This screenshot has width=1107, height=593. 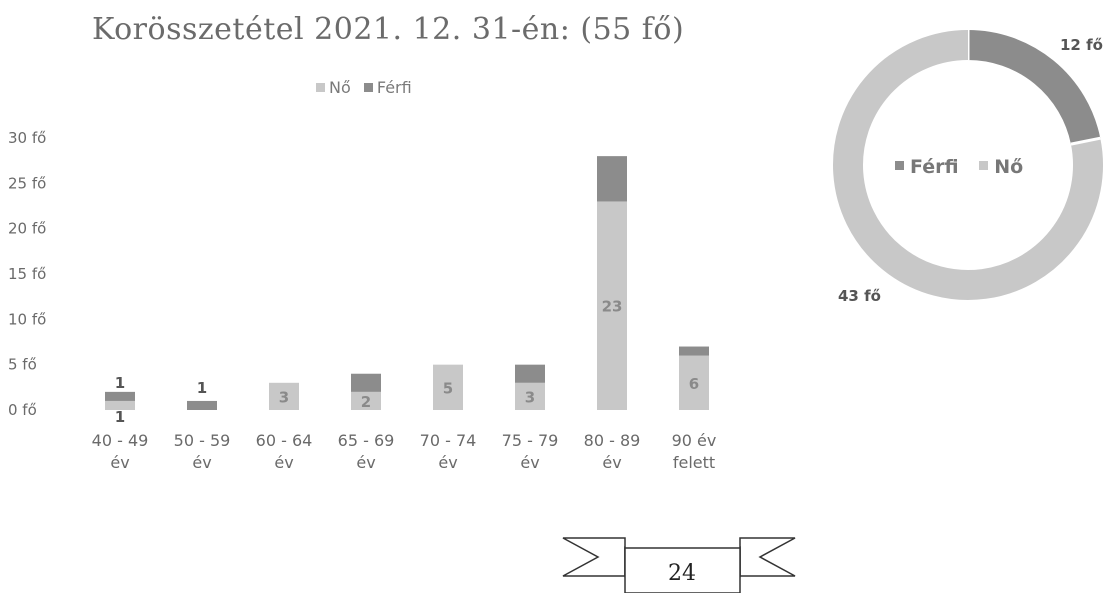 I want to click on data-label: 23, so click(x=612, y=307).